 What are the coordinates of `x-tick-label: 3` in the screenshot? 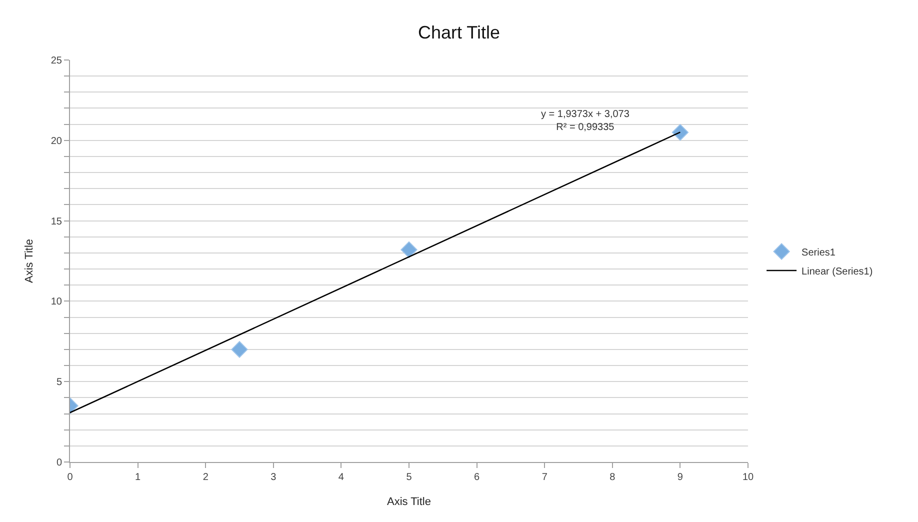 It's located at (273, 477).